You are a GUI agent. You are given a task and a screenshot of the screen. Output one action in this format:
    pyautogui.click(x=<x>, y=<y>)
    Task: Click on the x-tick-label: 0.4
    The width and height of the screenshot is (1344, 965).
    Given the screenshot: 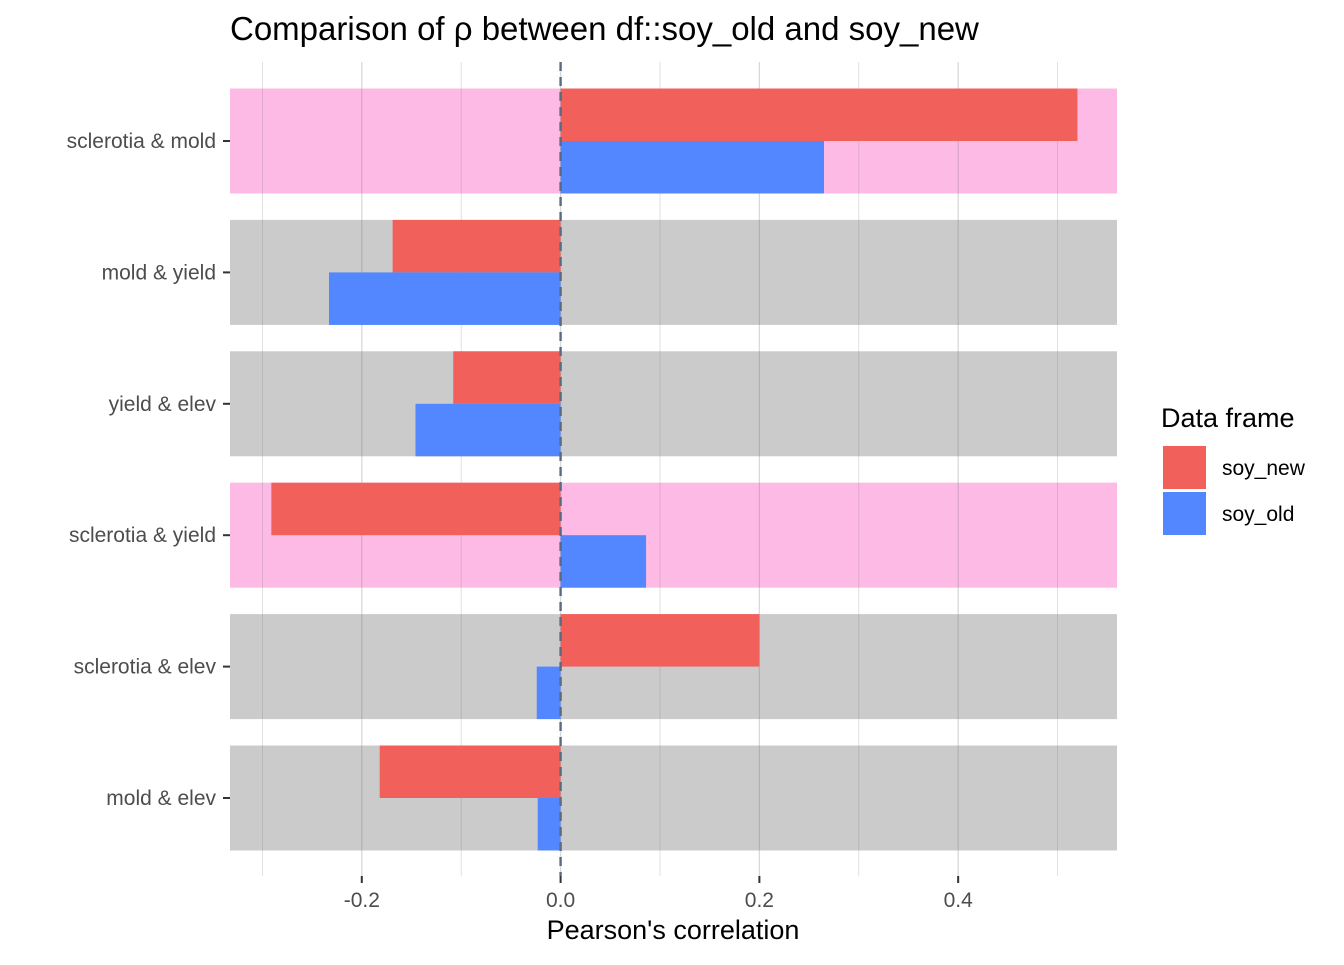 What is the action you would take?
    pyautogui.click(x=959, y=900)
    